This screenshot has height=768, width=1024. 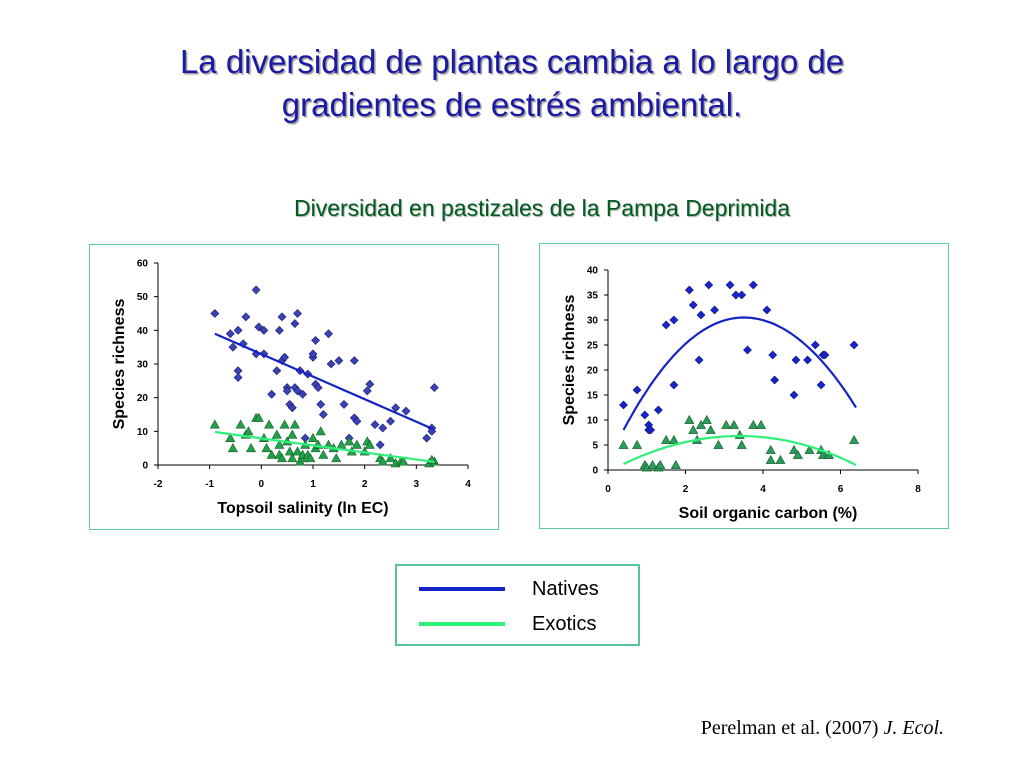 I want to click on y-axis-title: Species richness, so click(x=119, y=364).